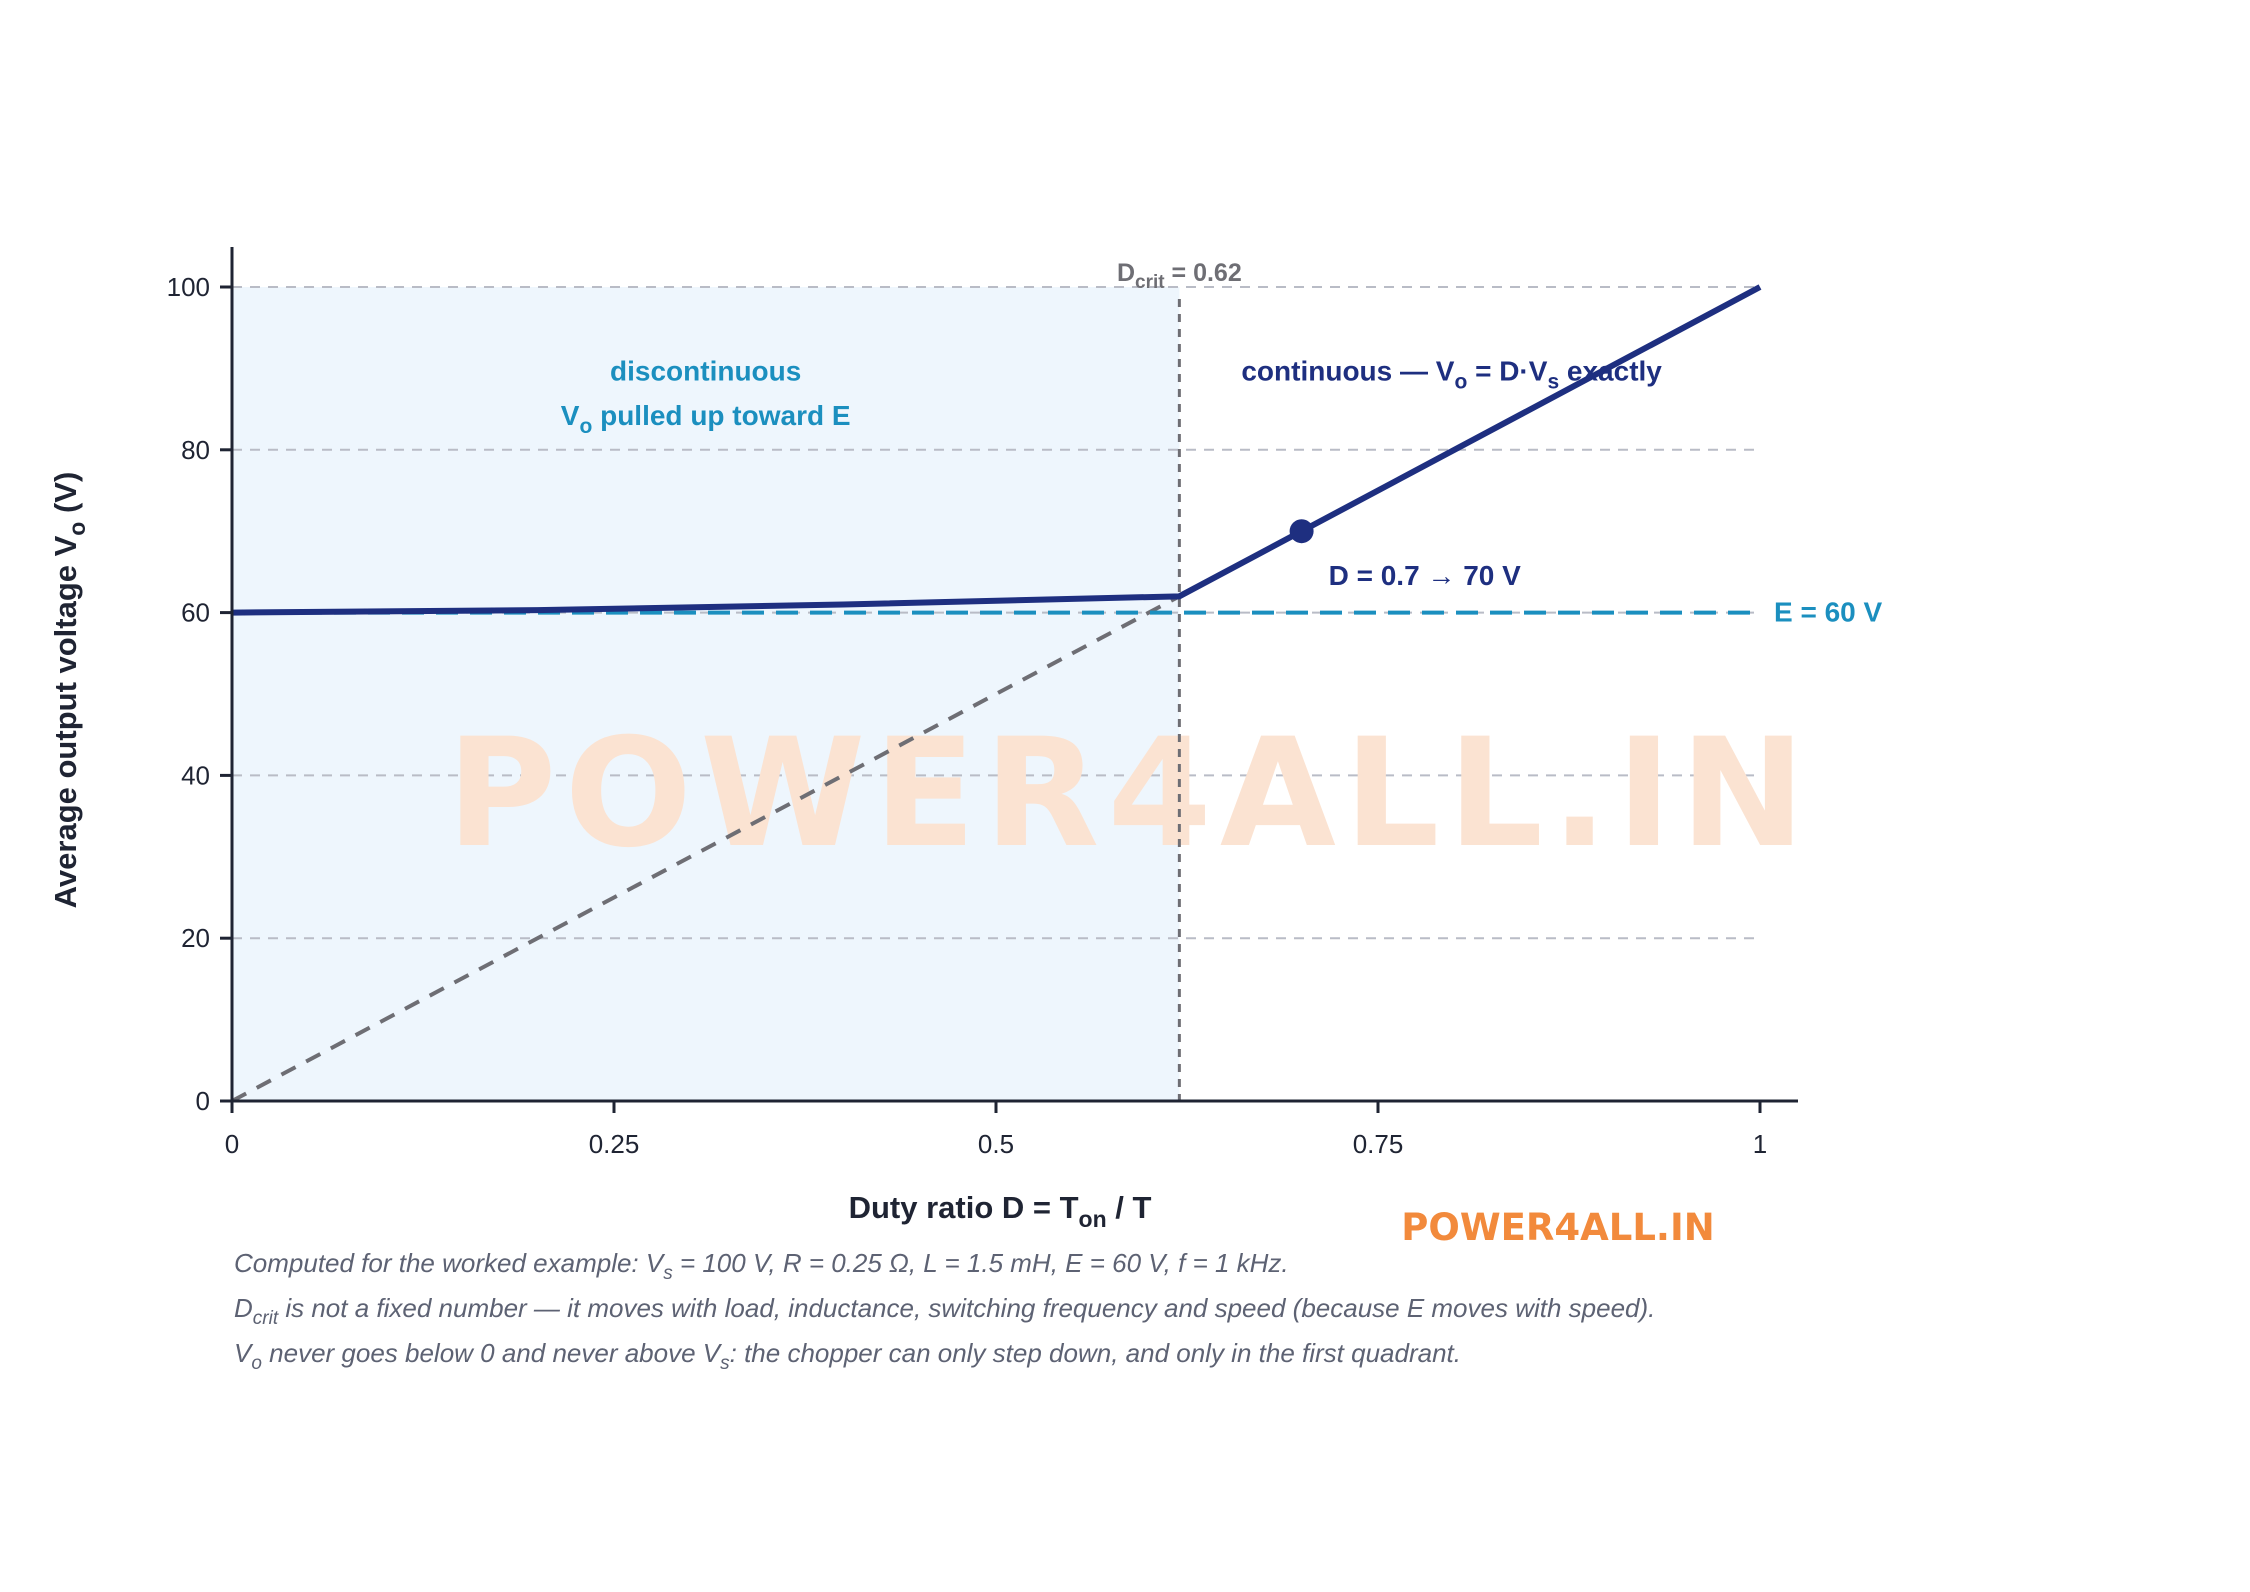 Image resolution: width=2250 pixels, height=1592 pixels. Describe the element at coordinates (996, 450) in the screenshot. I see `vo-curve` at that location.